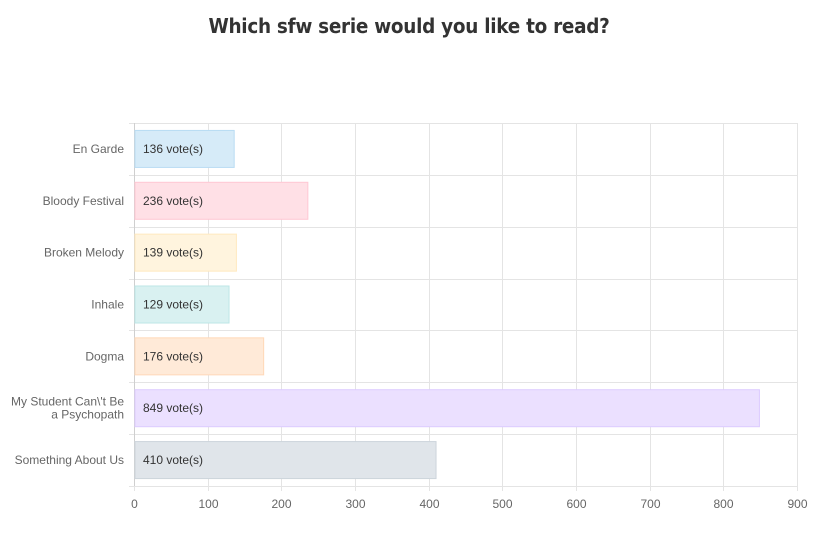 The height and width of the screenshot is (544, 838). Describe the element at coordinates (650, 504) in the screenshot. I see `x-tick-label: 700` at that location.